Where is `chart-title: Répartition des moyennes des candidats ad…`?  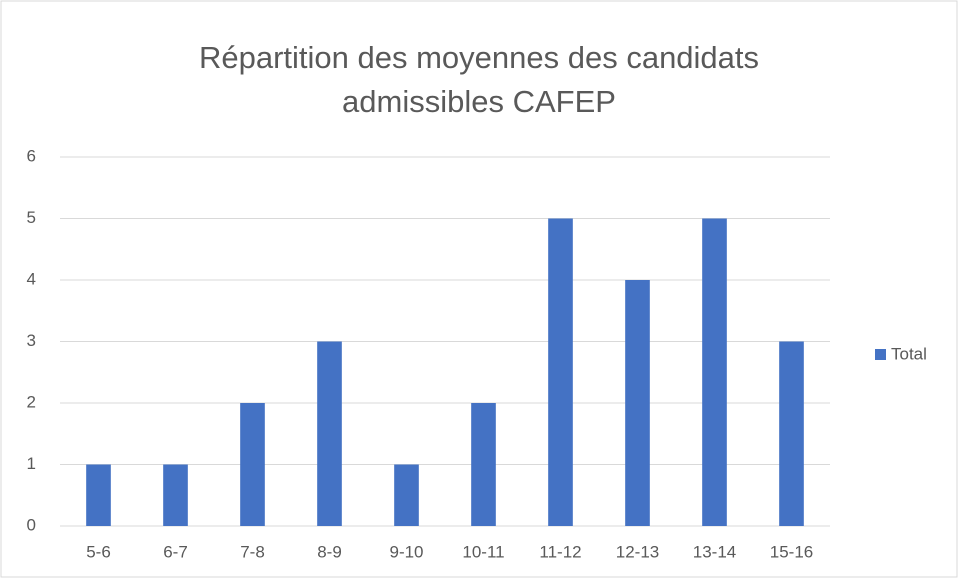 chart-title: Répartition des moyennes des candidats ad… is located at coordinates (479, 79).